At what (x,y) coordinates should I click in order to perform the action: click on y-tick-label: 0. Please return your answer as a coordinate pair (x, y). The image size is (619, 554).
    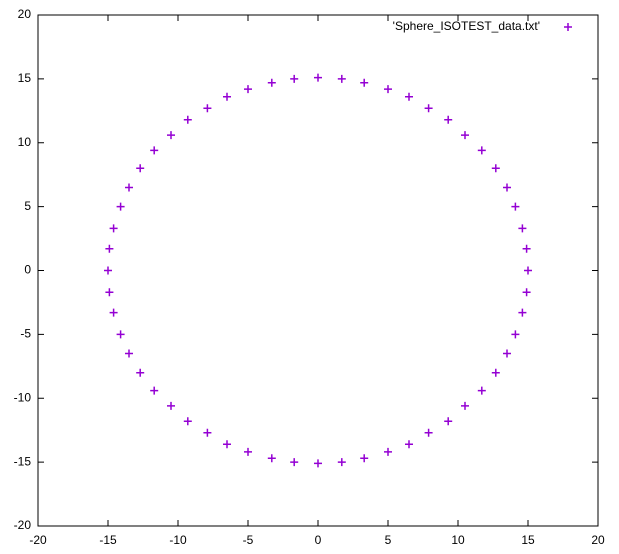
    Looking at the image, I should click on (27, 270).